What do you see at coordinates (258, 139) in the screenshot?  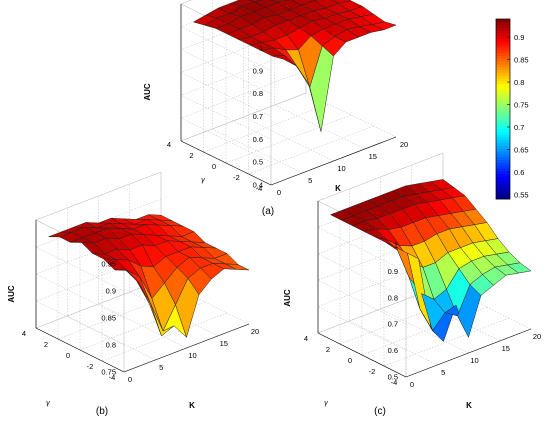 I see `z-tick-label: 0.6` at bounding box center [258, 139].